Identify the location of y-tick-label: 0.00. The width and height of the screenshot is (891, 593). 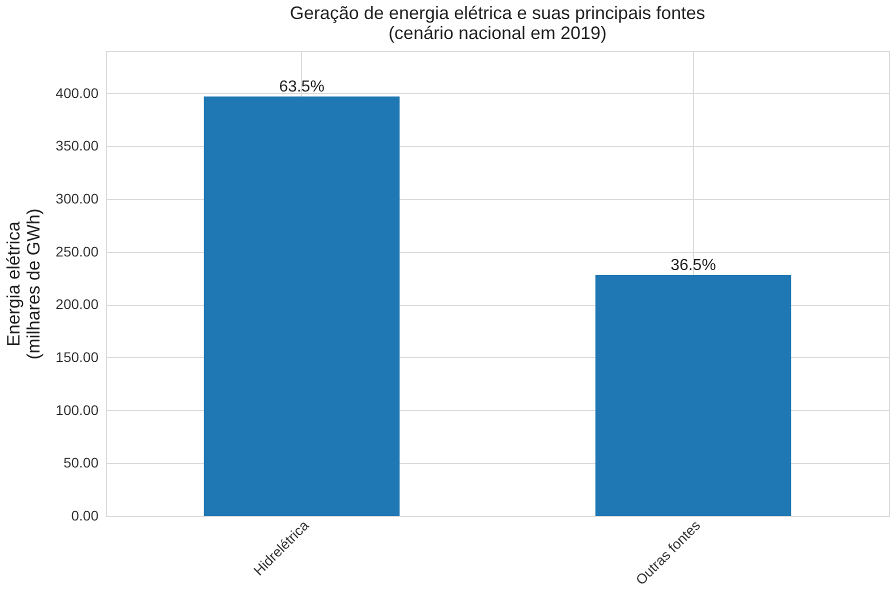
(85, 516).